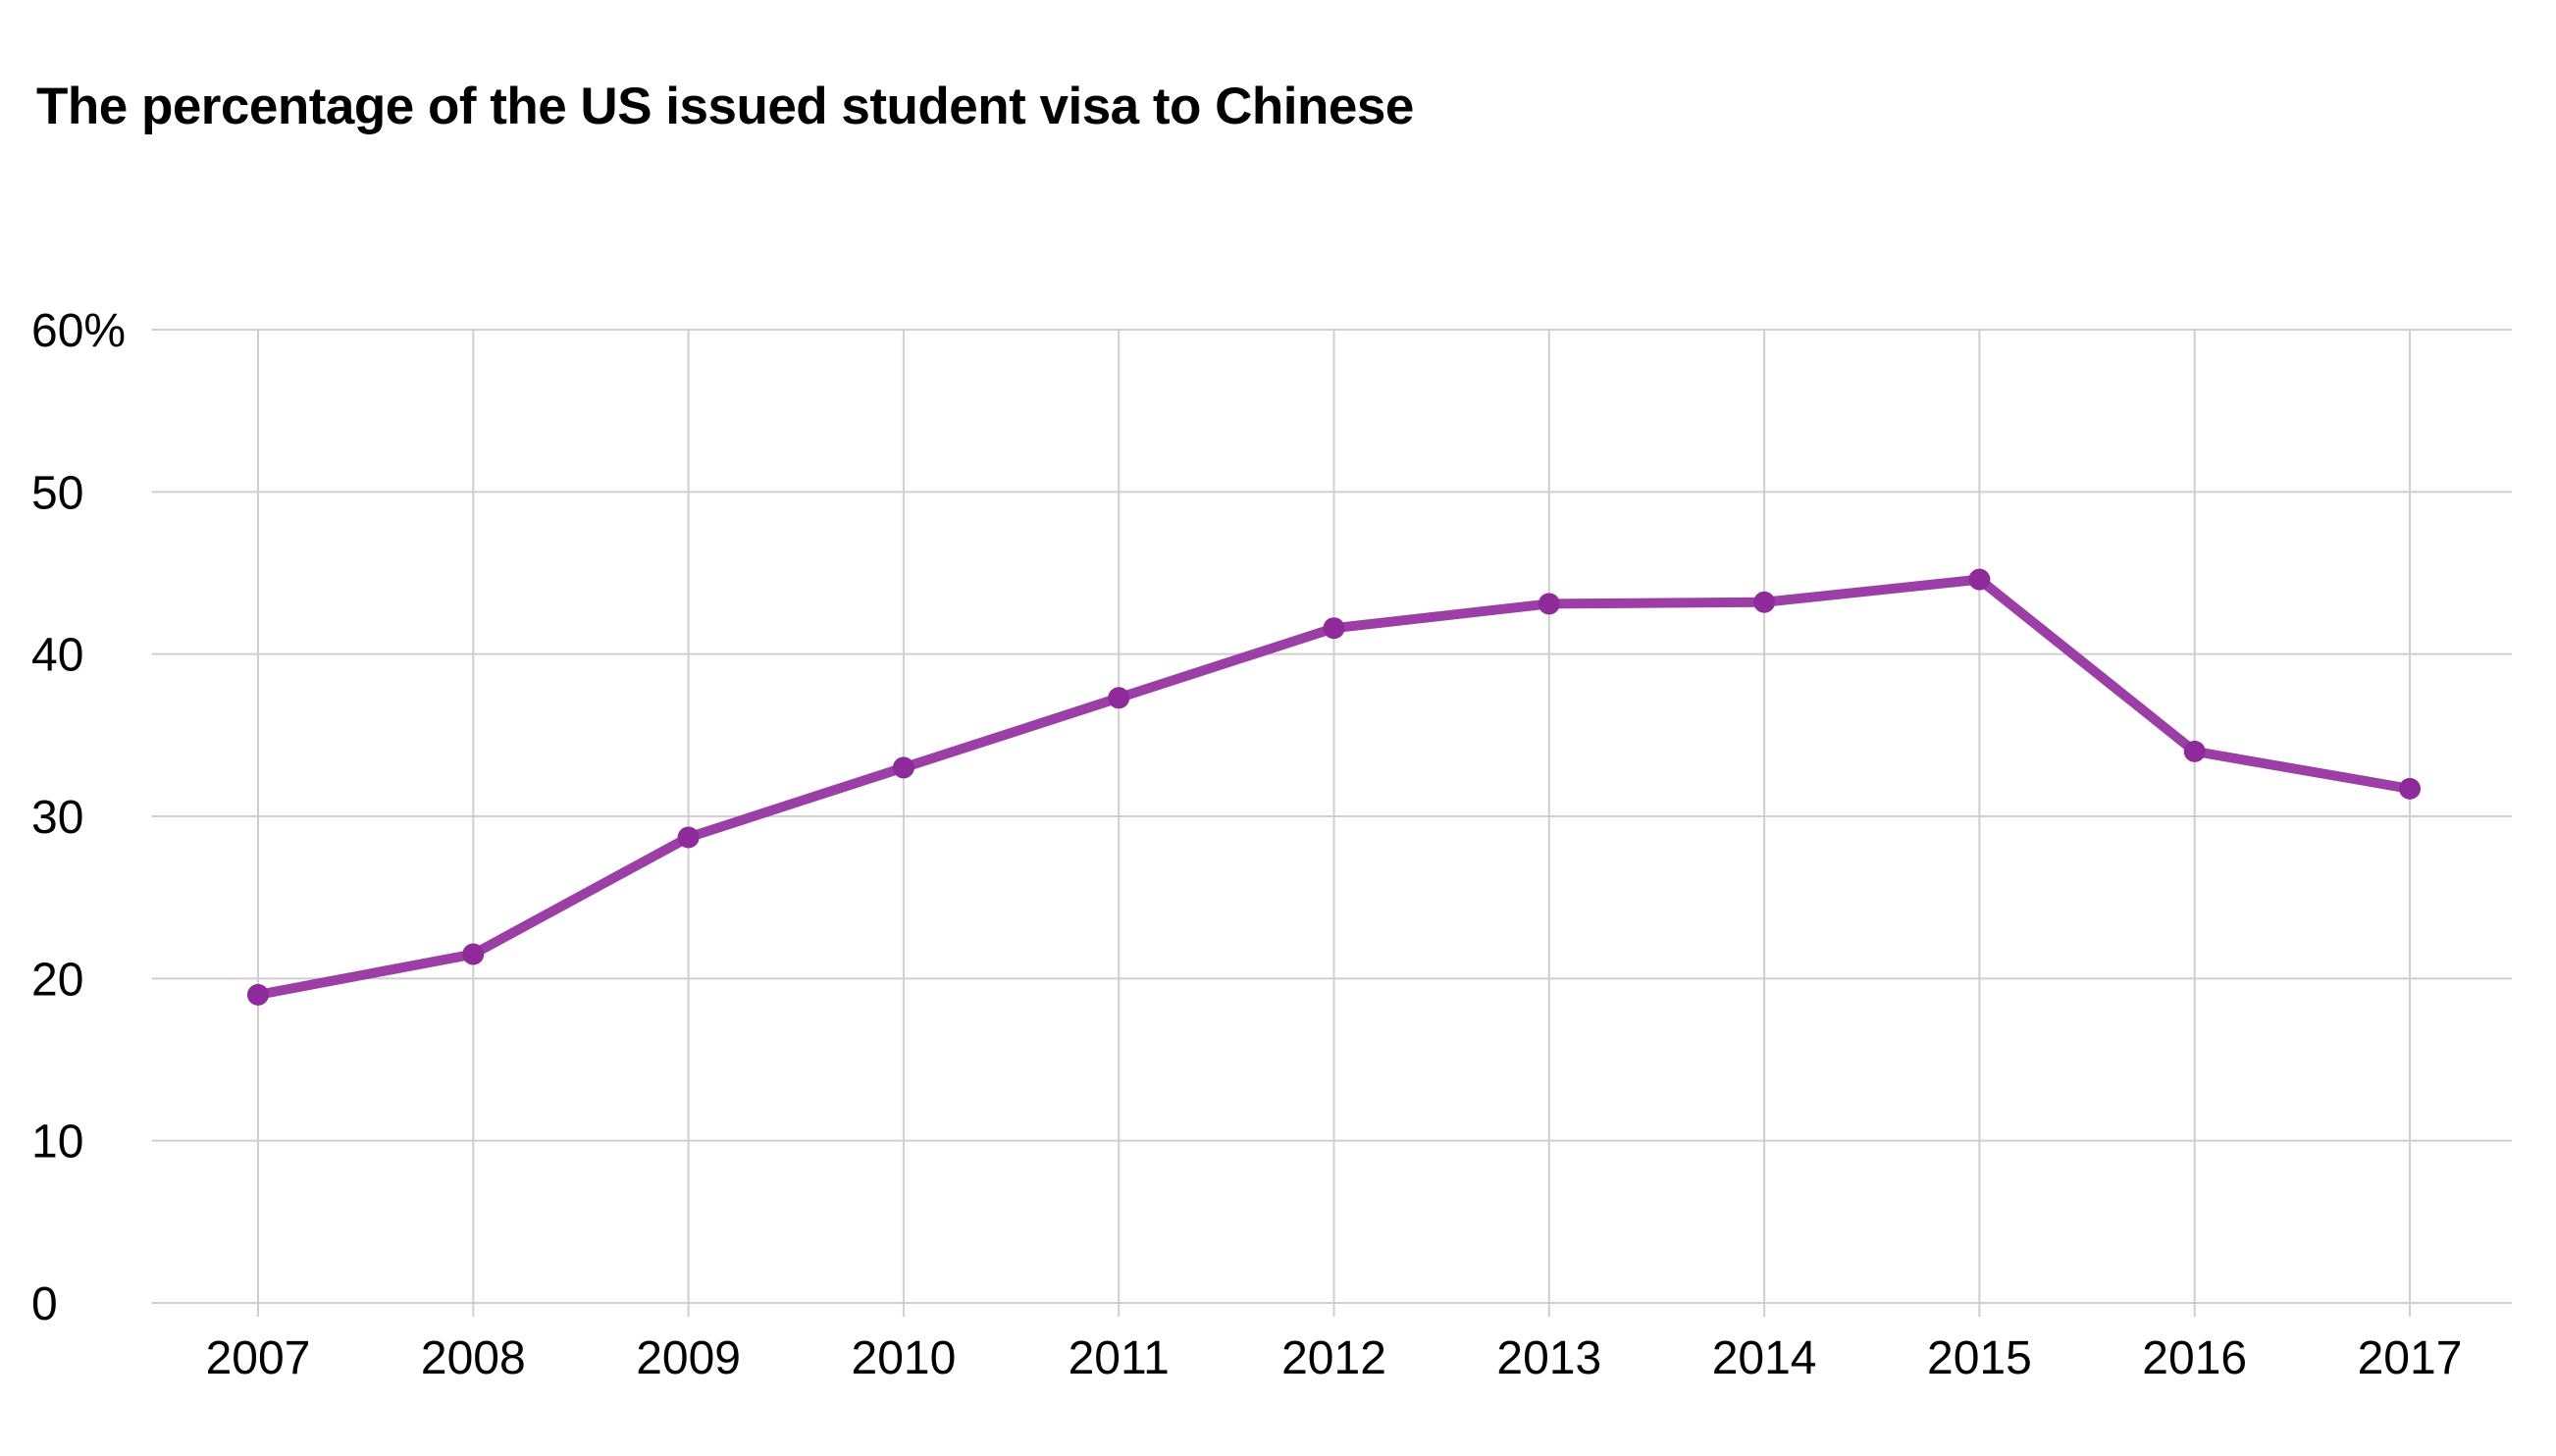  What do you see at coordinates (905, 1358) in the screenshot?
I see `x-tick-label: 2010` at bounding box center [905, 1358].